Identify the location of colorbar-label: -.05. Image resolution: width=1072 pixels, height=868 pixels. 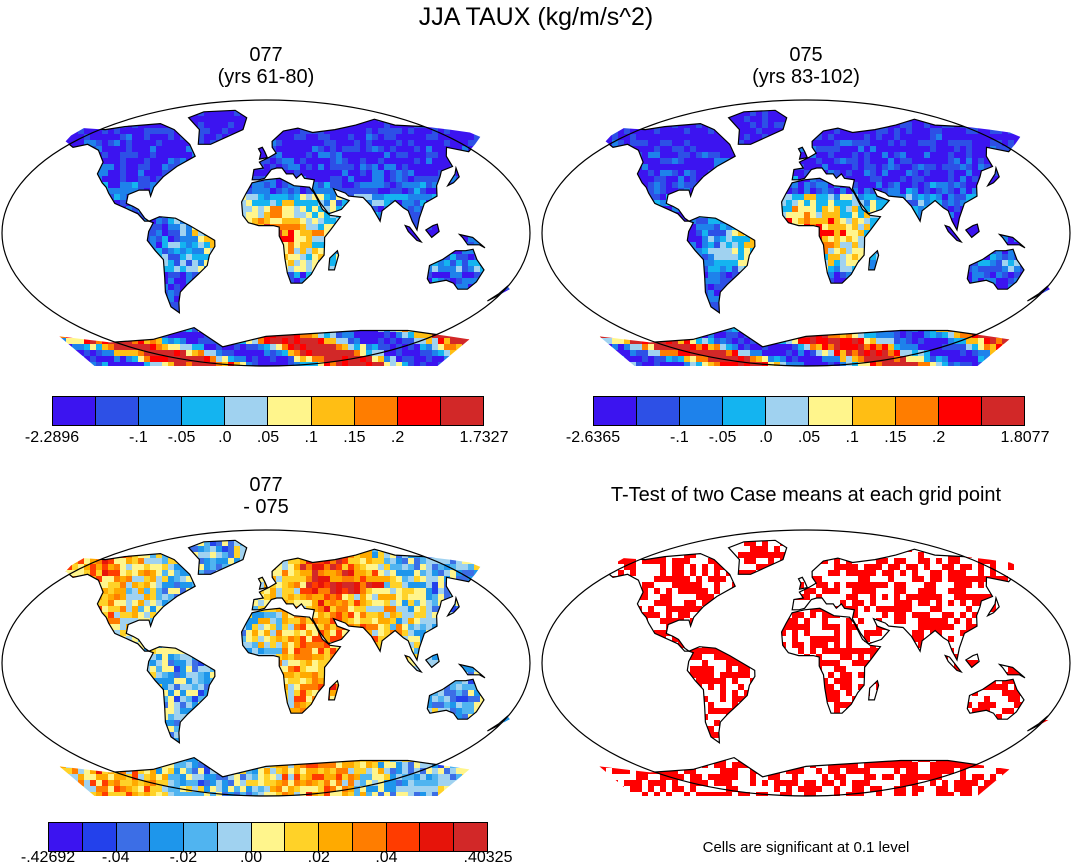
(722, 437).